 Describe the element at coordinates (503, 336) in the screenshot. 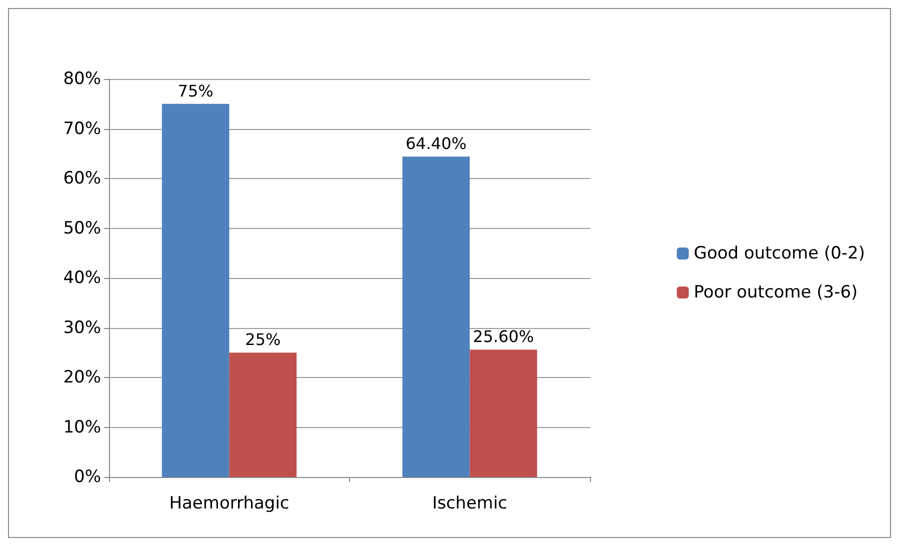

I see `data-label: 25.60%` at that location.